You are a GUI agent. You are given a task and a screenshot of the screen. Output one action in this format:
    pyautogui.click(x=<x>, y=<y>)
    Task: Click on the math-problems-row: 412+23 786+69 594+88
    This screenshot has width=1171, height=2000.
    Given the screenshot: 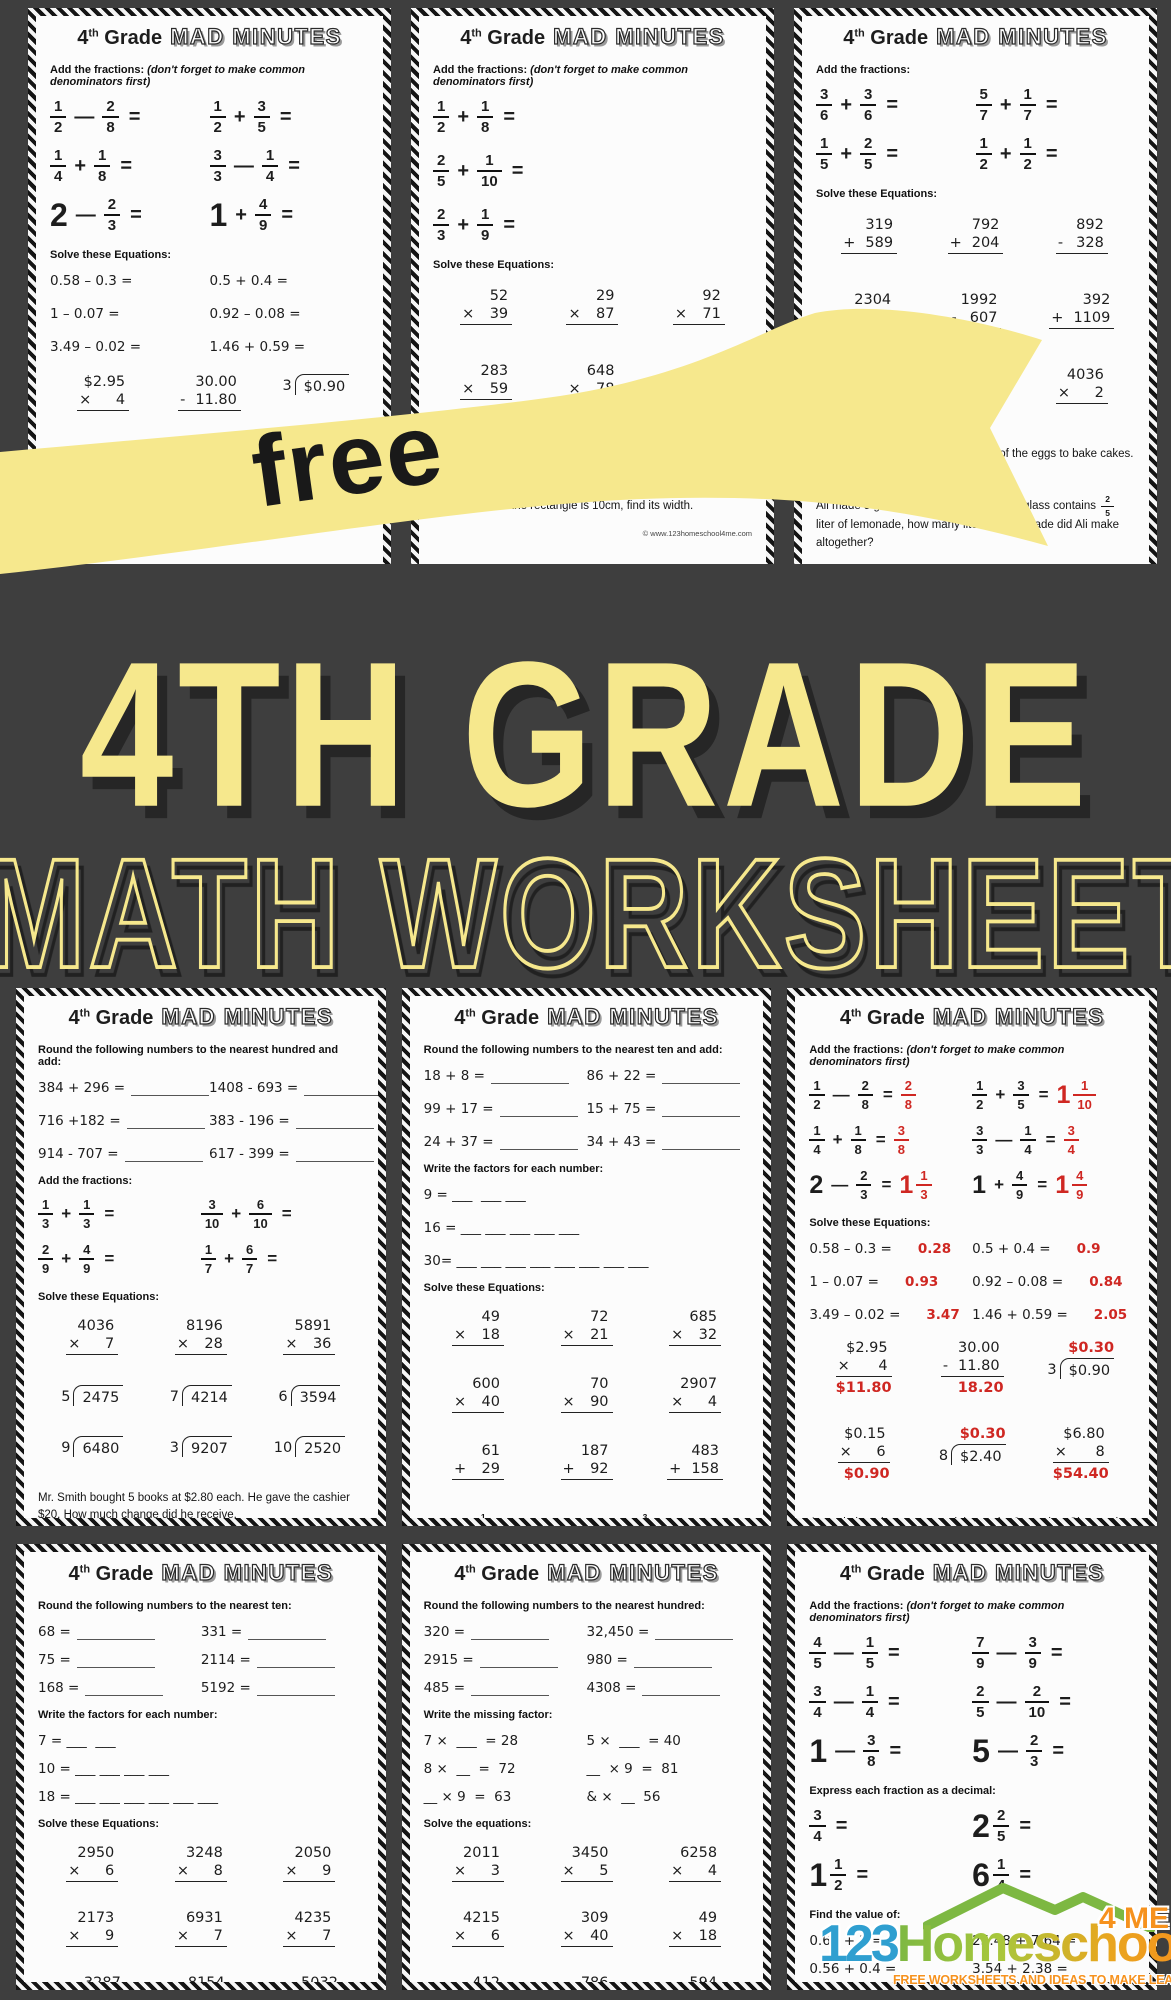 What is the action you would take?
    pyautogui.click(x=587, y=1978)
    